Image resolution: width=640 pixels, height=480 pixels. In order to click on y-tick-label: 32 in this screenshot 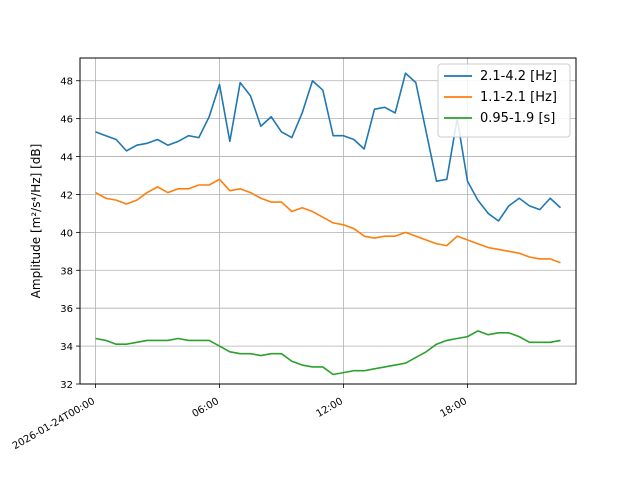, I will do `click(66, 385)`.